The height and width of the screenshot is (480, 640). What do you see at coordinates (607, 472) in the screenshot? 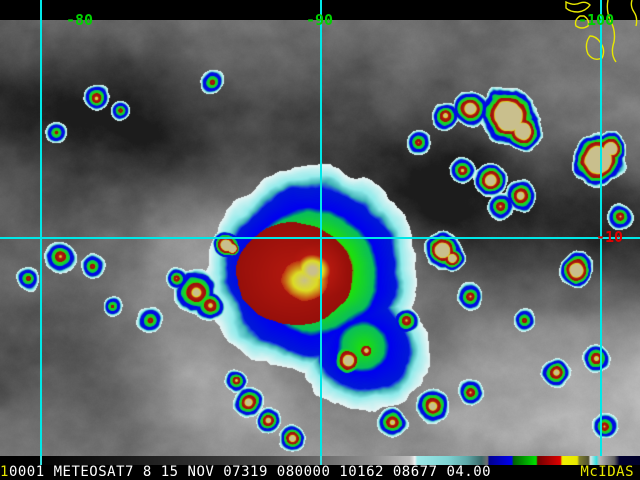
I see `mcidas-brand-label: McIDAS` at bounding box center [607, 472].